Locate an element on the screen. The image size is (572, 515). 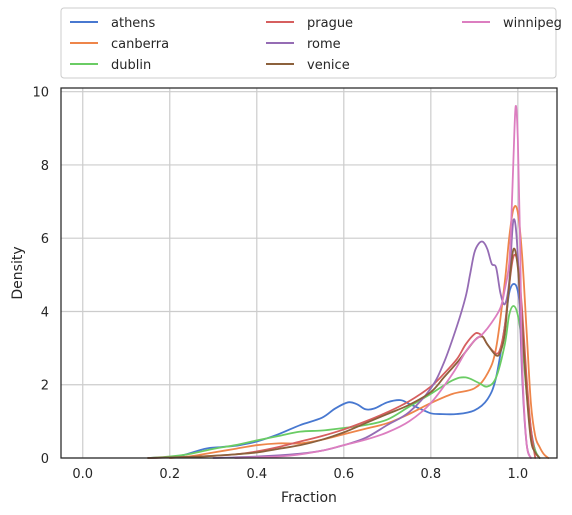
y-tick-2: 4 is located at coordinates (45, 312).